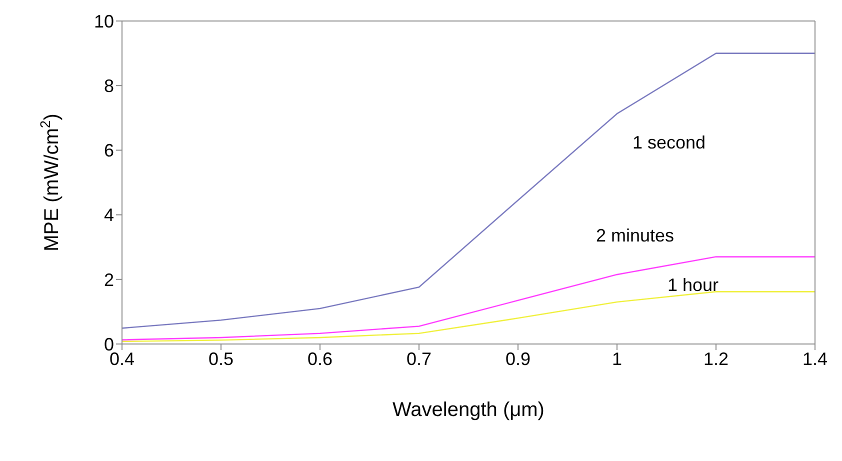  I want to click on x-tick-label: 1, so click(617, 358).